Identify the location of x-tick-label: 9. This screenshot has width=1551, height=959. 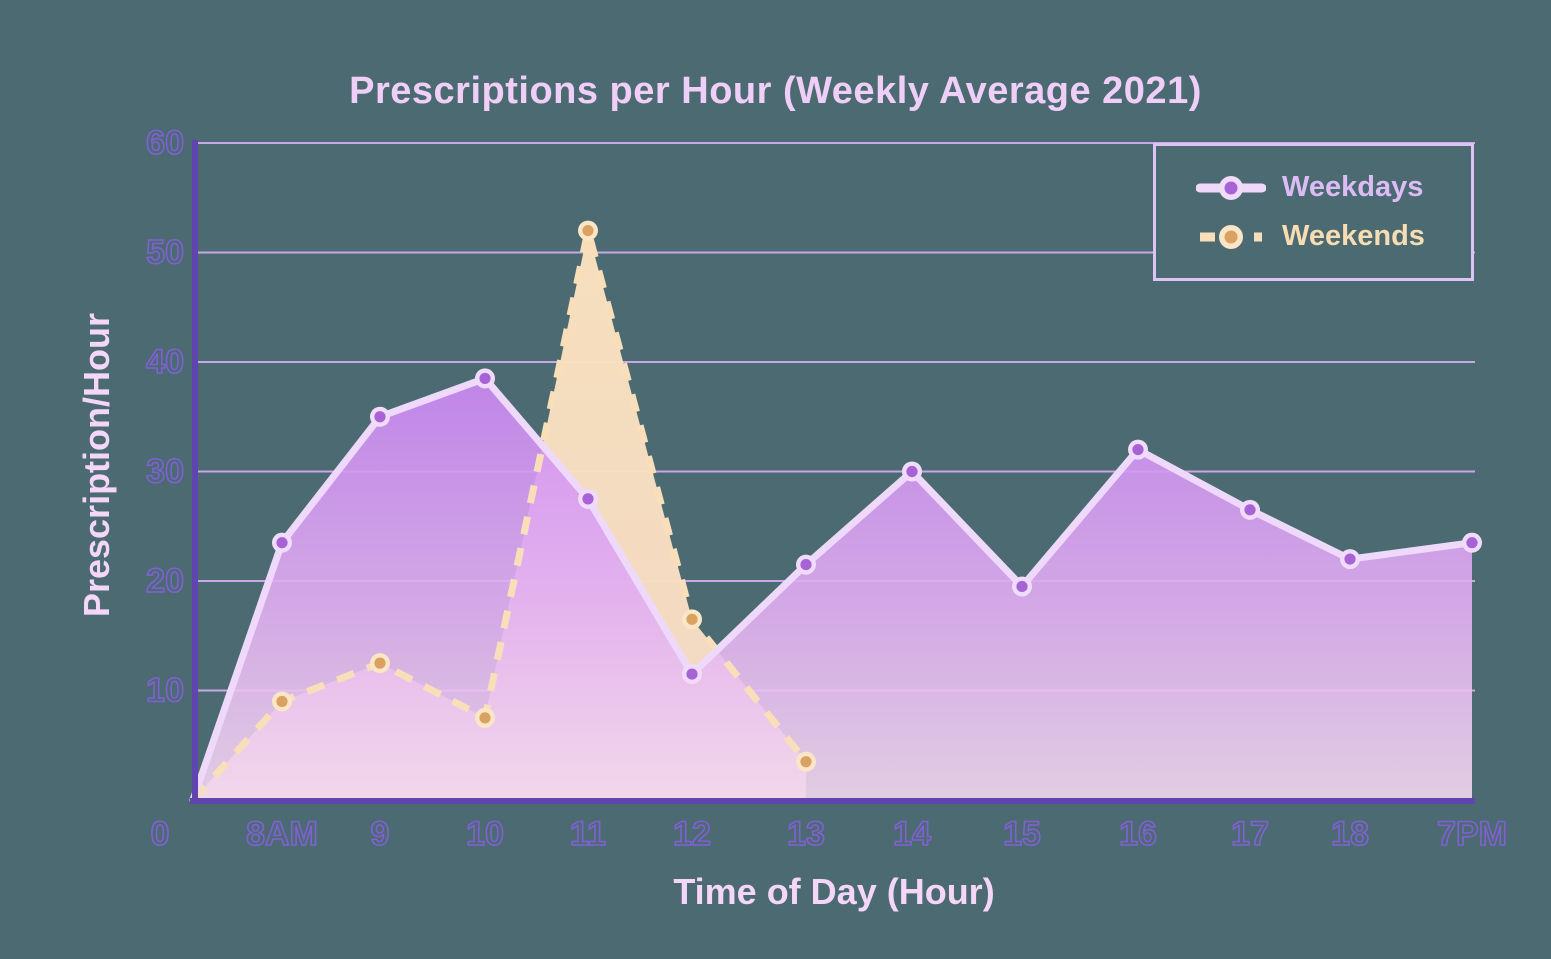
(380, 834).